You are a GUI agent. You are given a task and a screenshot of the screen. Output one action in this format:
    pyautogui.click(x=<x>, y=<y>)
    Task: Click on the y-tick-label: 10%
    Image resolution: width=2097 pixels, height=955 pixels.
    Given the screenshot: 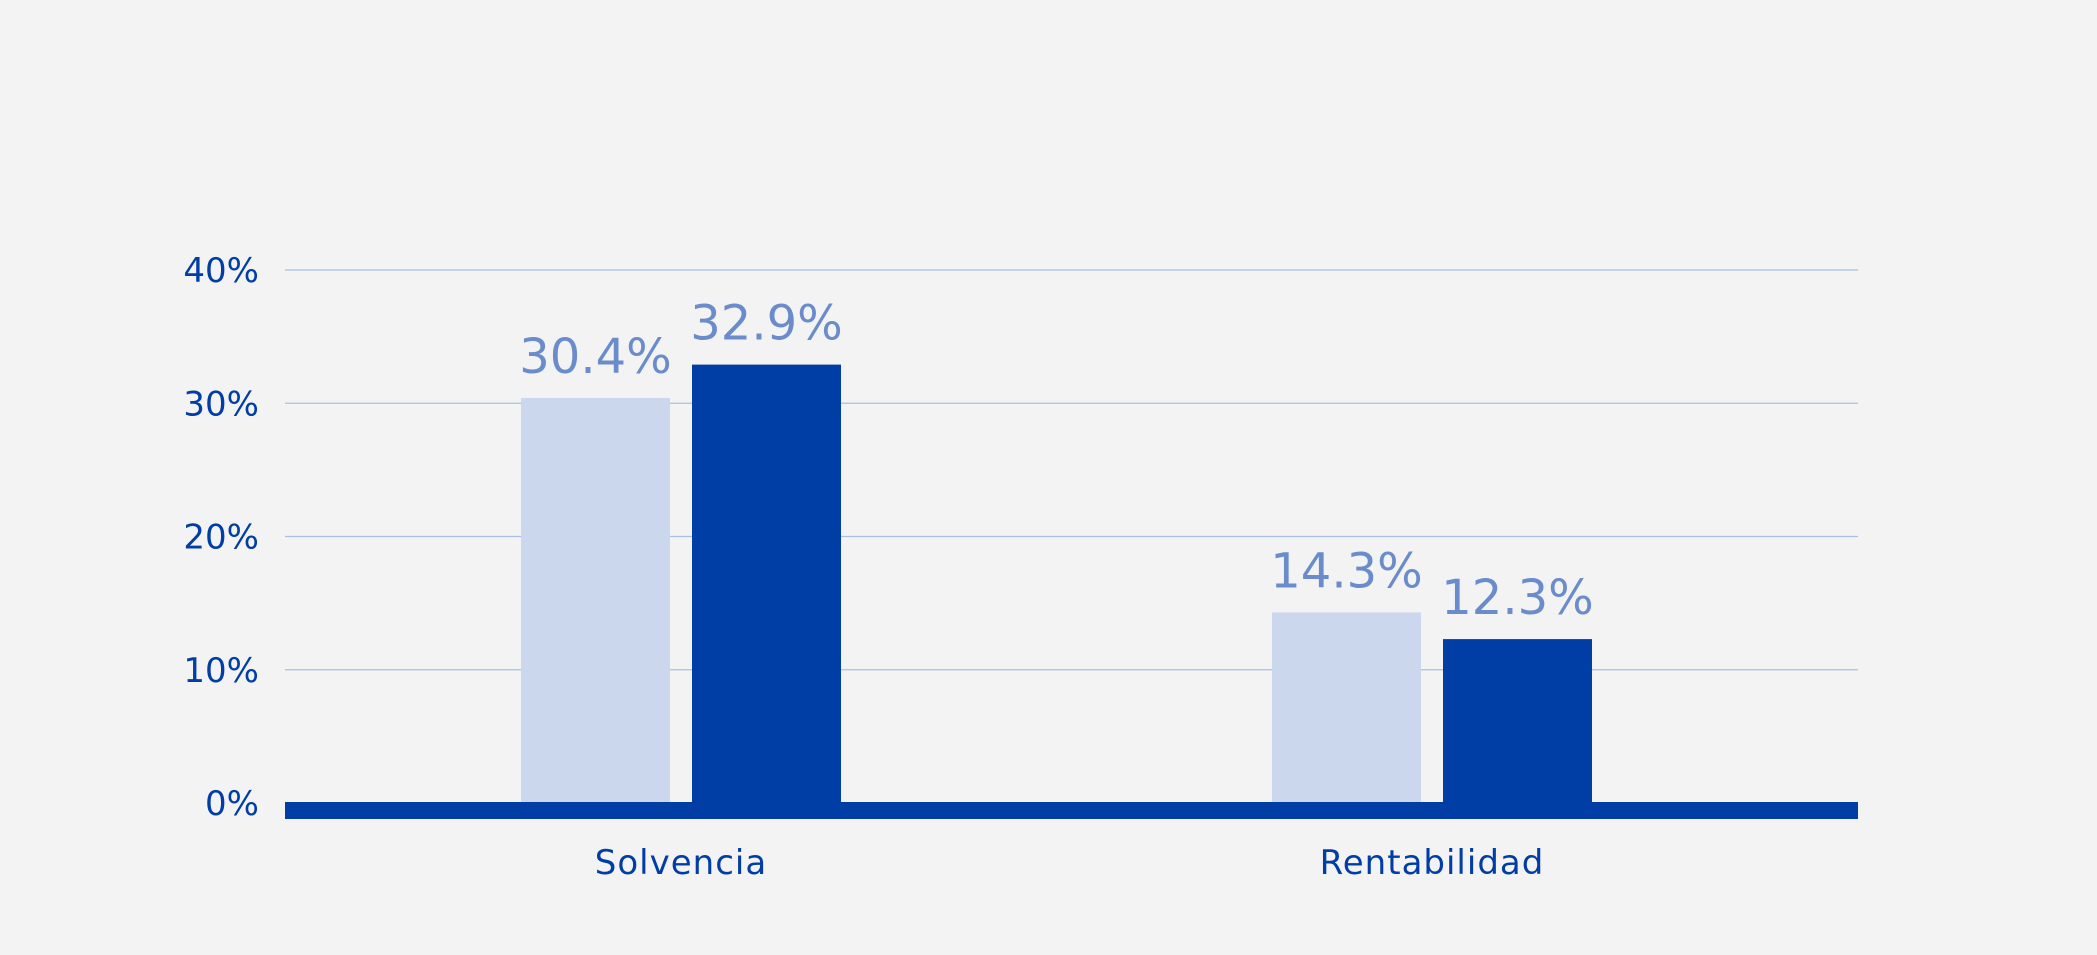 What is the action you would take?
    pyautogui.click(x=221, y=671)
    